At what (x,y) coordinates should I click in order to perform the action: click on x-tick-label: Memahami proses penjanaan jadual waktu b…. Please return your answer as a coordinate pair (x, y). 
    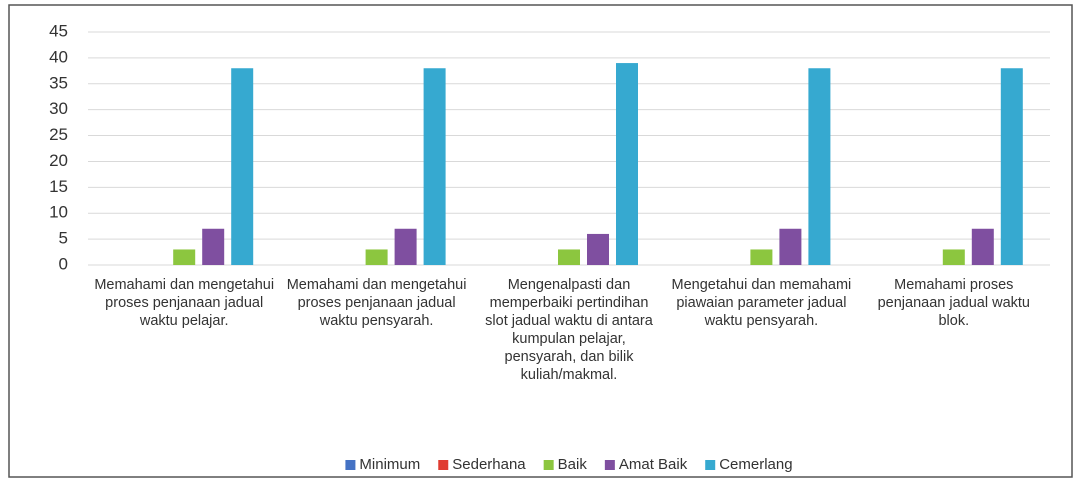
    Looking at the image, I should click on (953, 303).